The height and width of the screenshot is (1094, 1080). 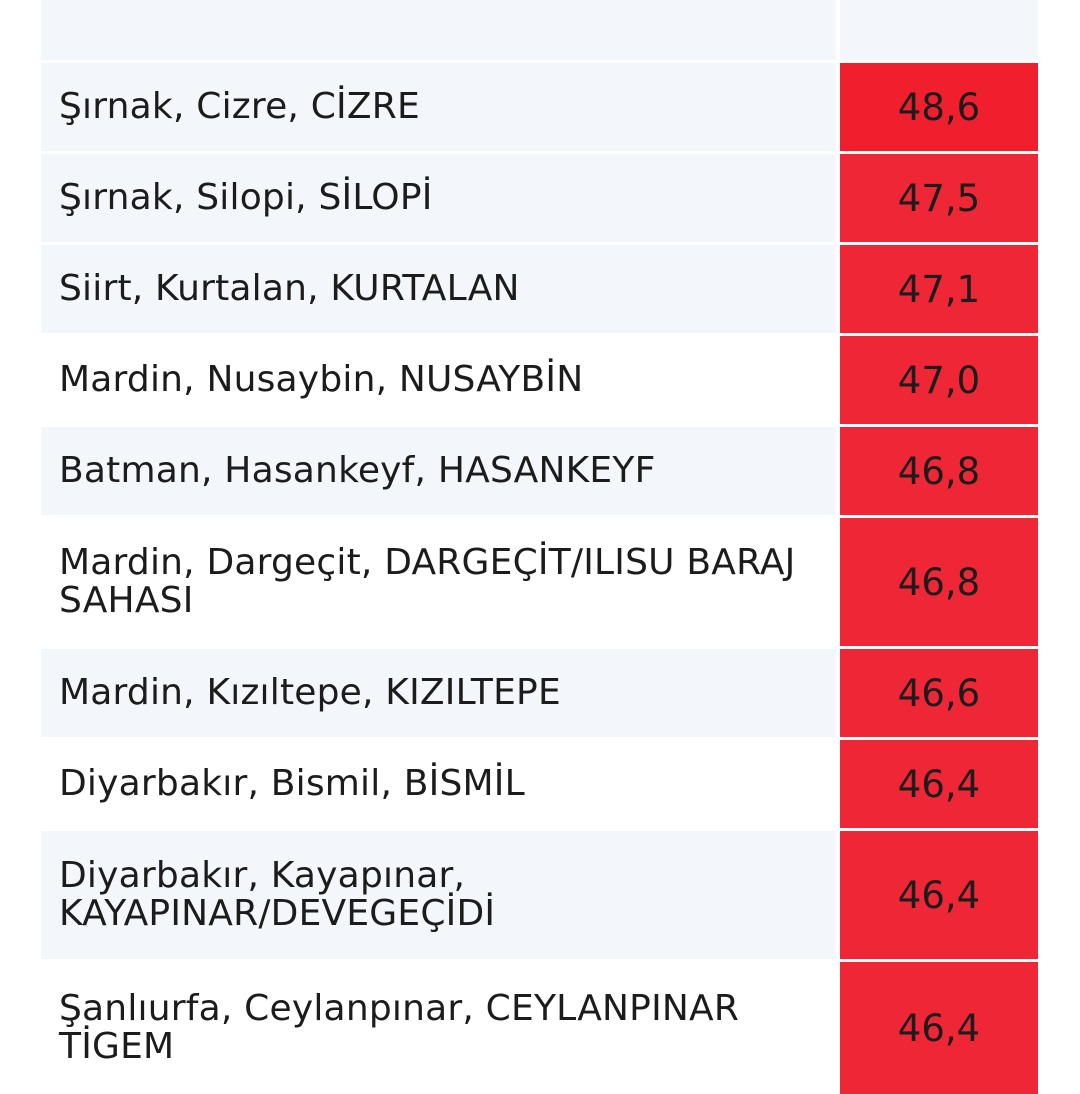 I want to click on table-row: Şırnak, Cizre, CİZRE 48,6, so click(x=539, y=107).